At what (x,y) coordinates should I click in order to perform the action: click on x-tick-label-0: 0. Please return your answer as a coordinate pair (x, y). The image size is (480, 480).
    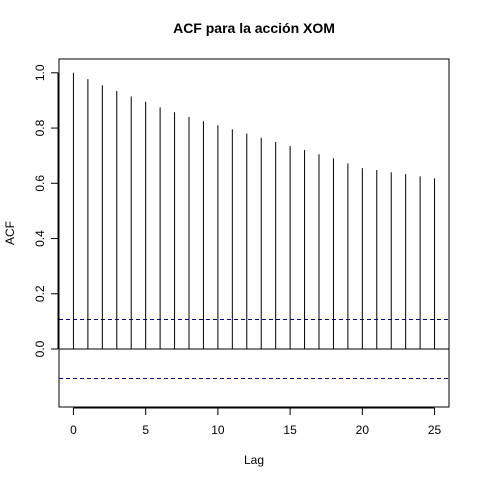
    Looking at the image, I should click on (73, 430).